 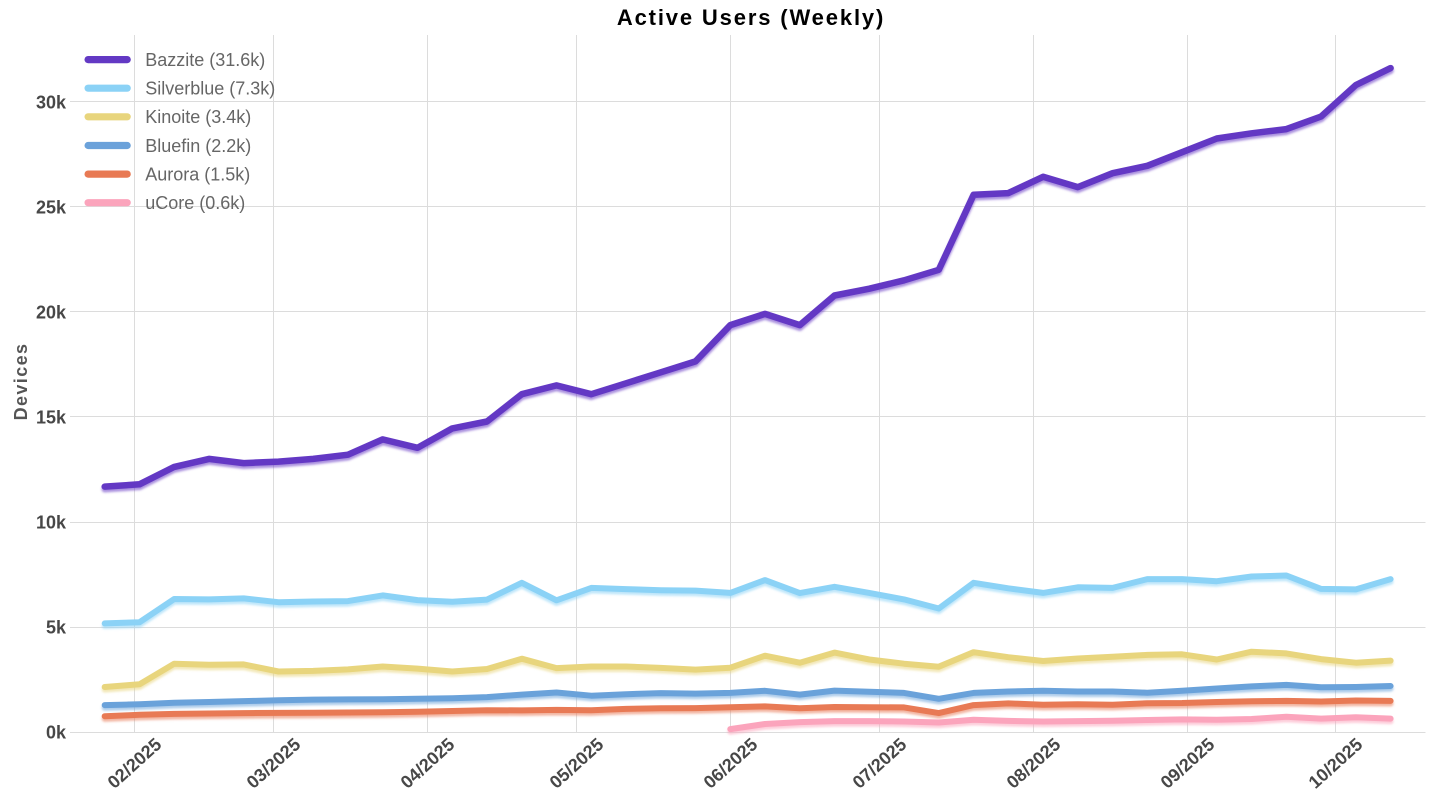 I want to click on svg-text: 15k, so click(x=51, y=417).